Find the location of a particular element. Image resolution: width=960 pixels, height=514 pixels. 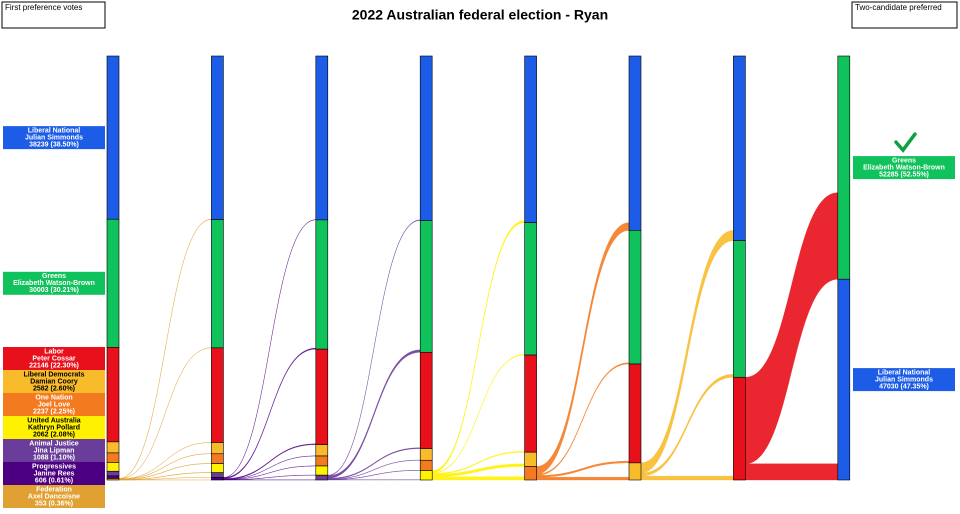

candidate-label-vote-label: 47030 (47.35%) is located at coordinates (904, 386).